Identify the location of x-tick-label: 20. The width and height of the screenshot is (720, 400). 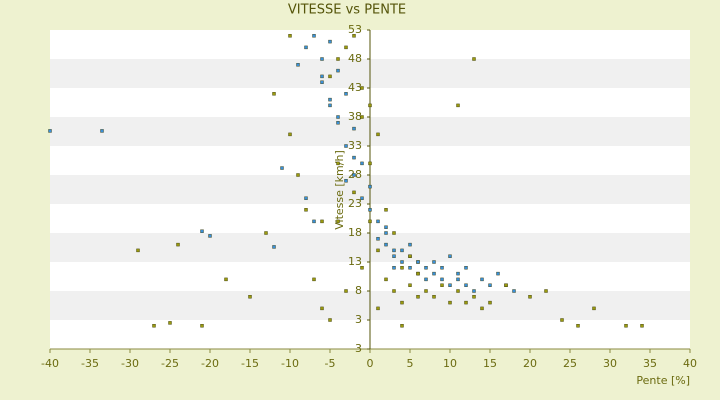
(530, 363).